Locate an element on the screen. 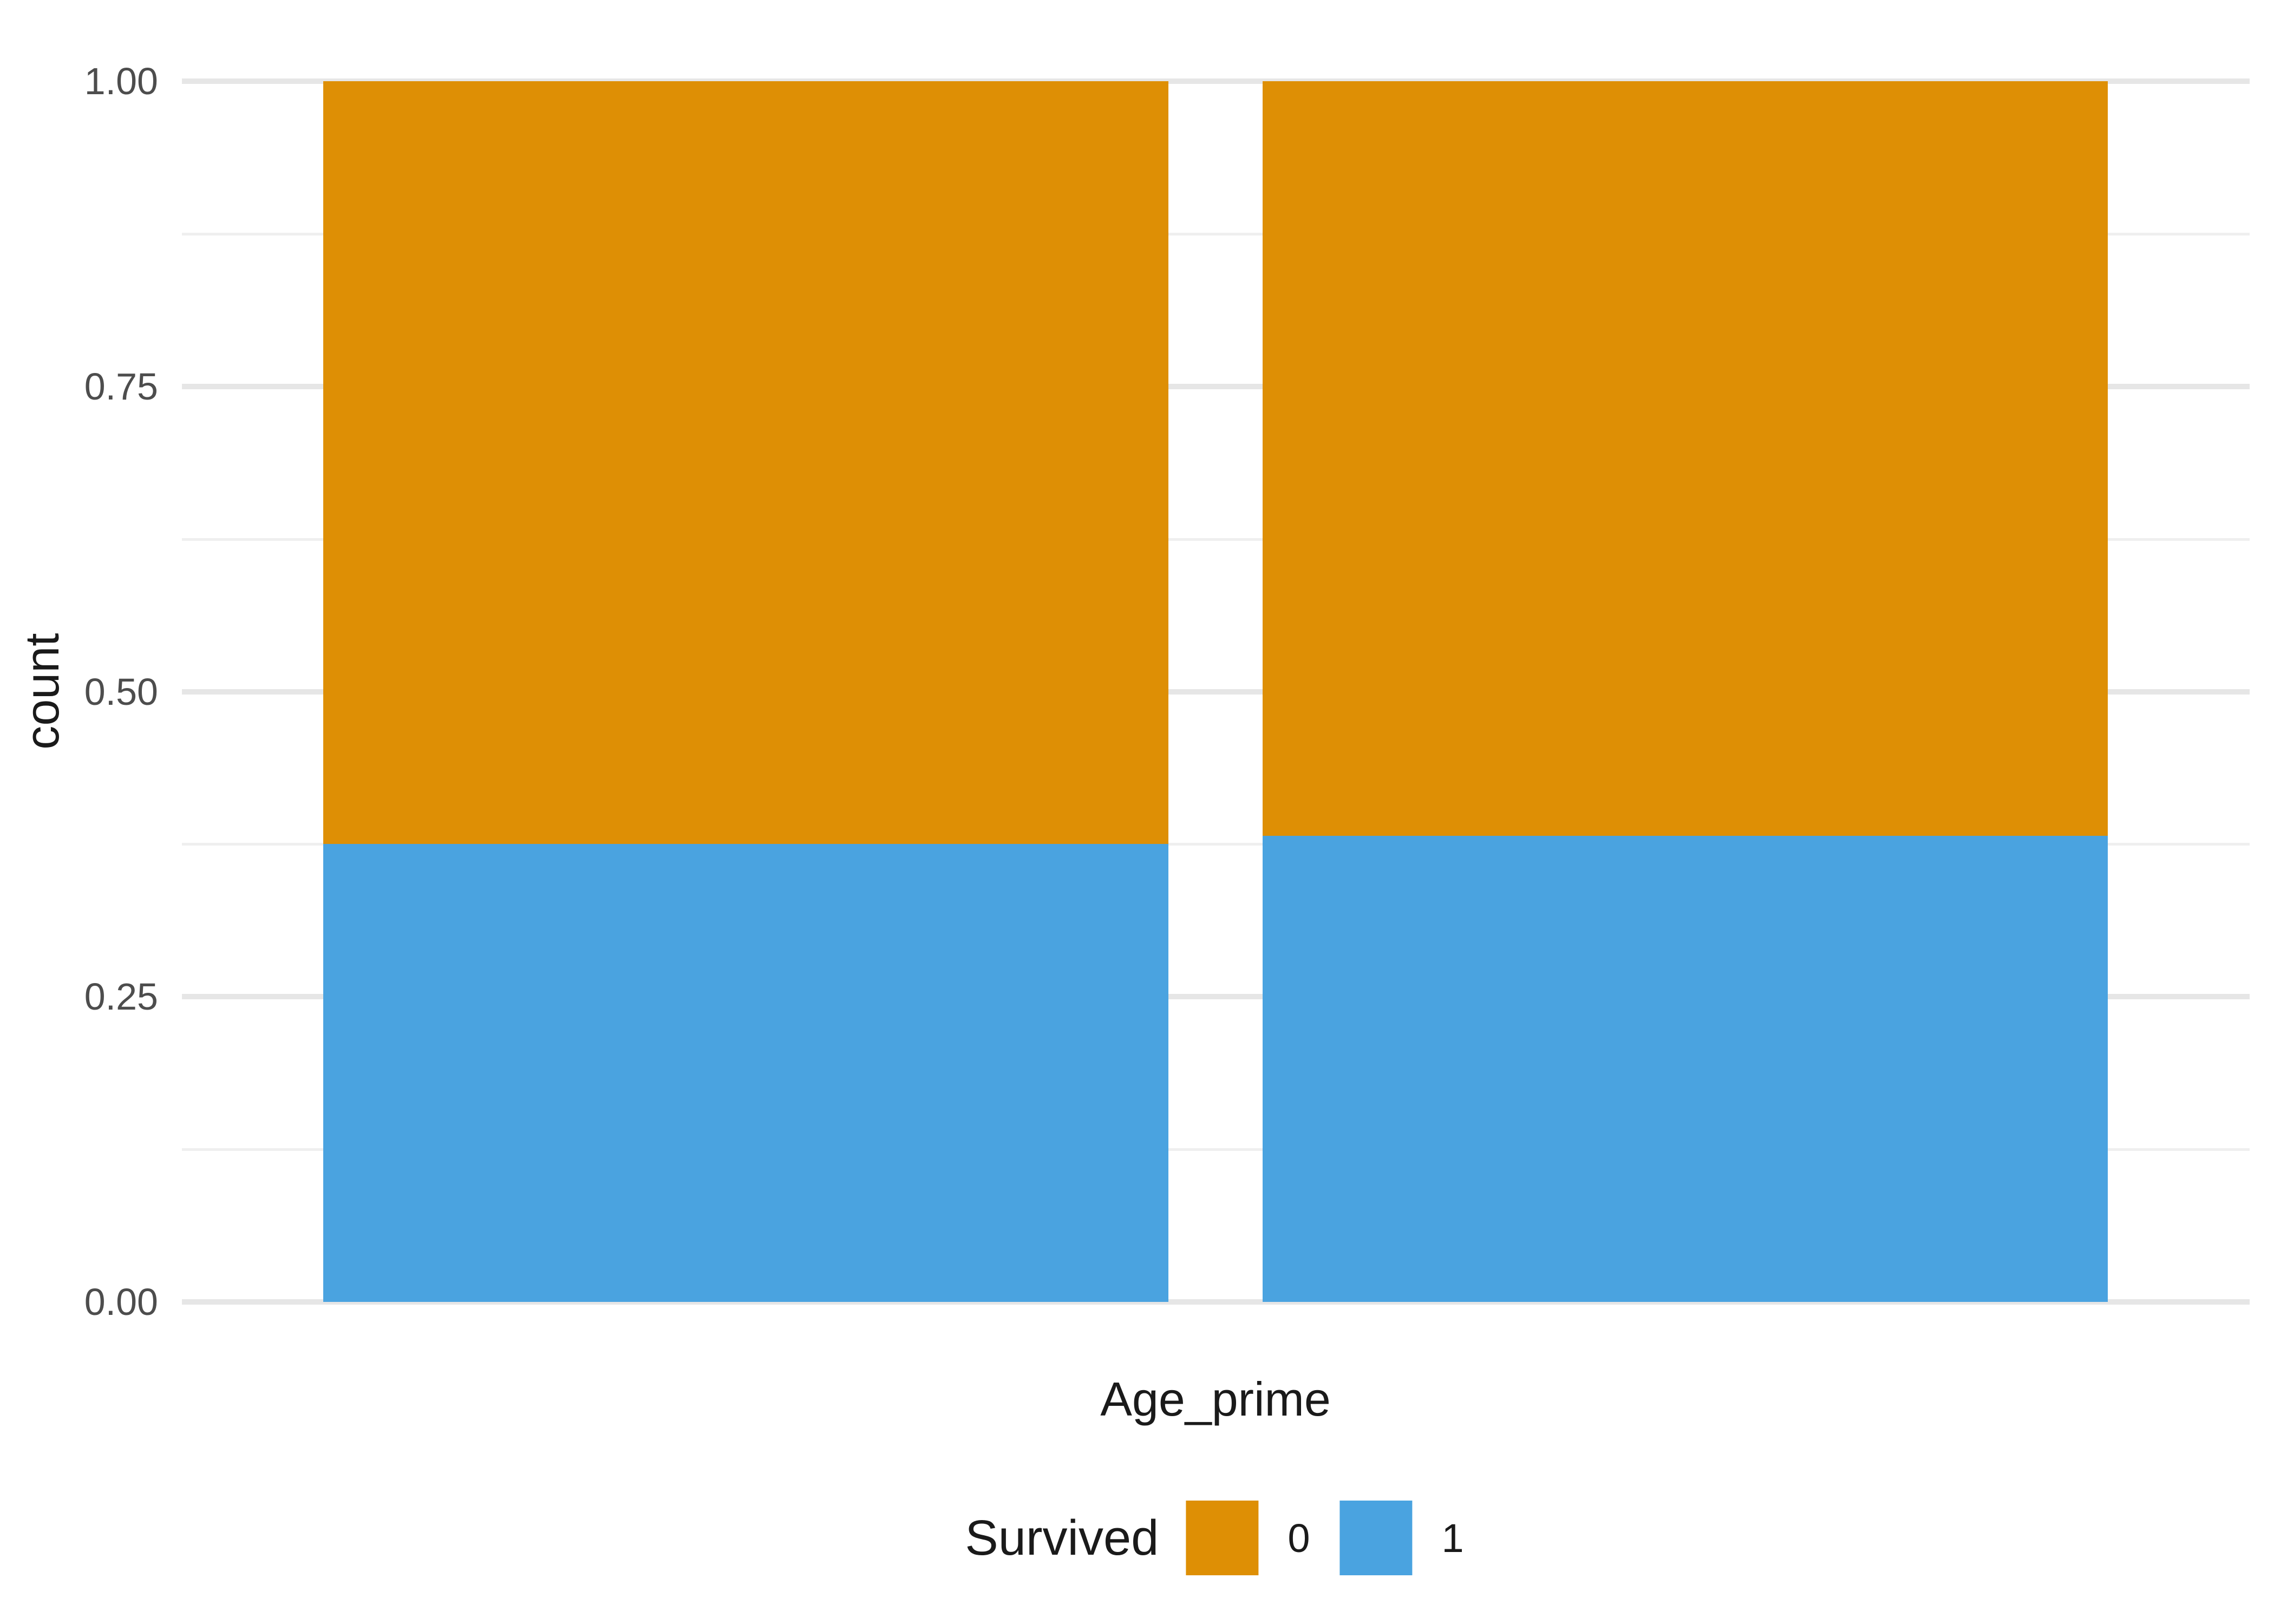 The image size is (2274, 1624). legend: Survived 0 1 is located at coordinates (1215, 1538).